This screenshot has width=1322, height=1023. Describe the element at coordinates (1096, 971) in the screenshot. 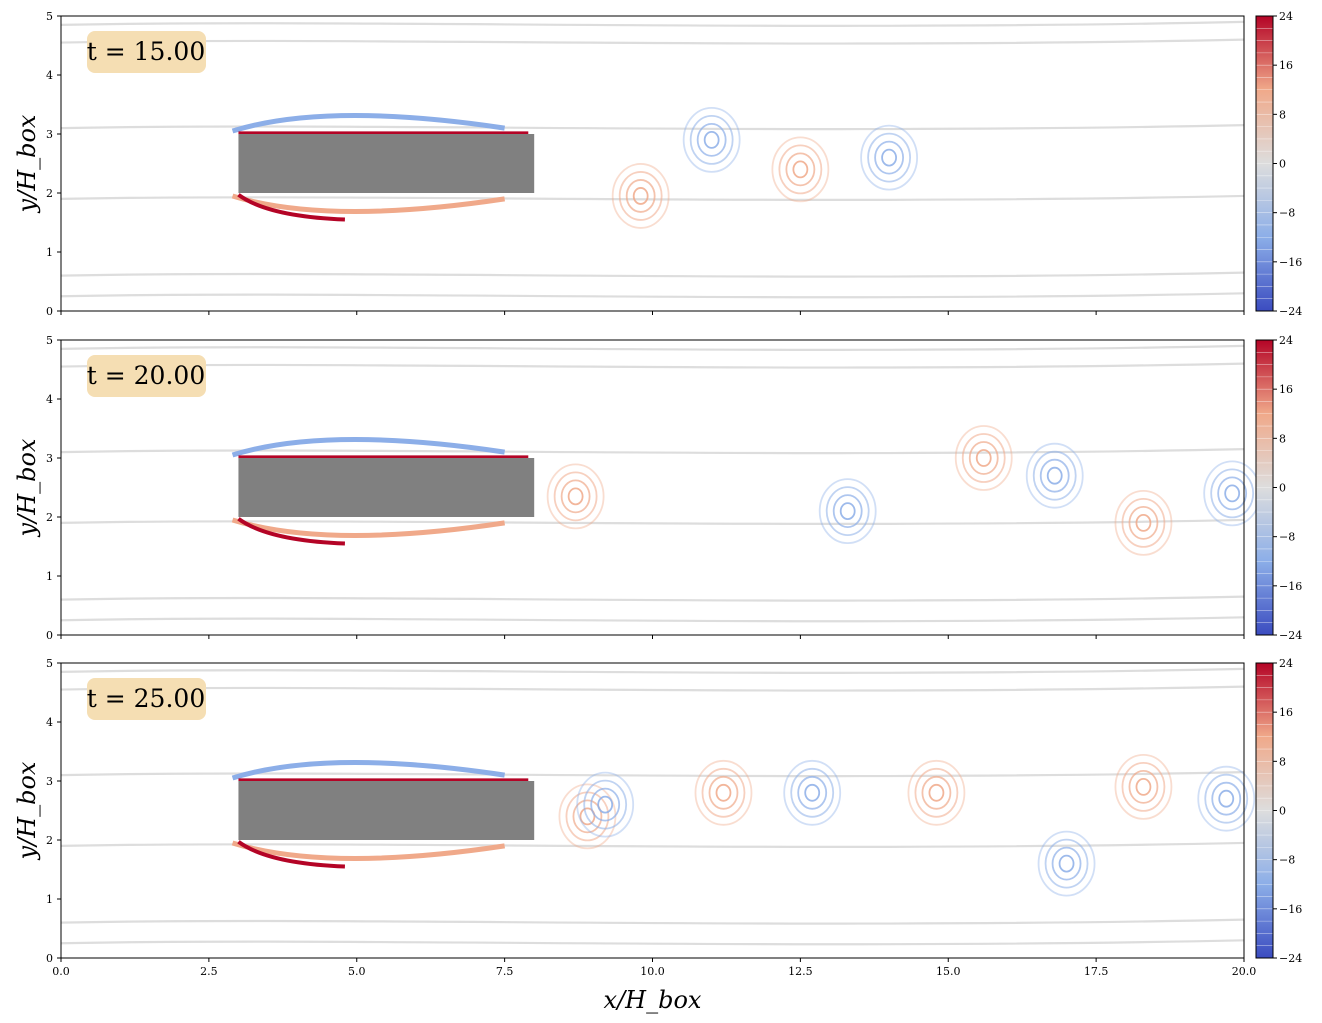

I see `x-tick-label: 17.5` at that location.